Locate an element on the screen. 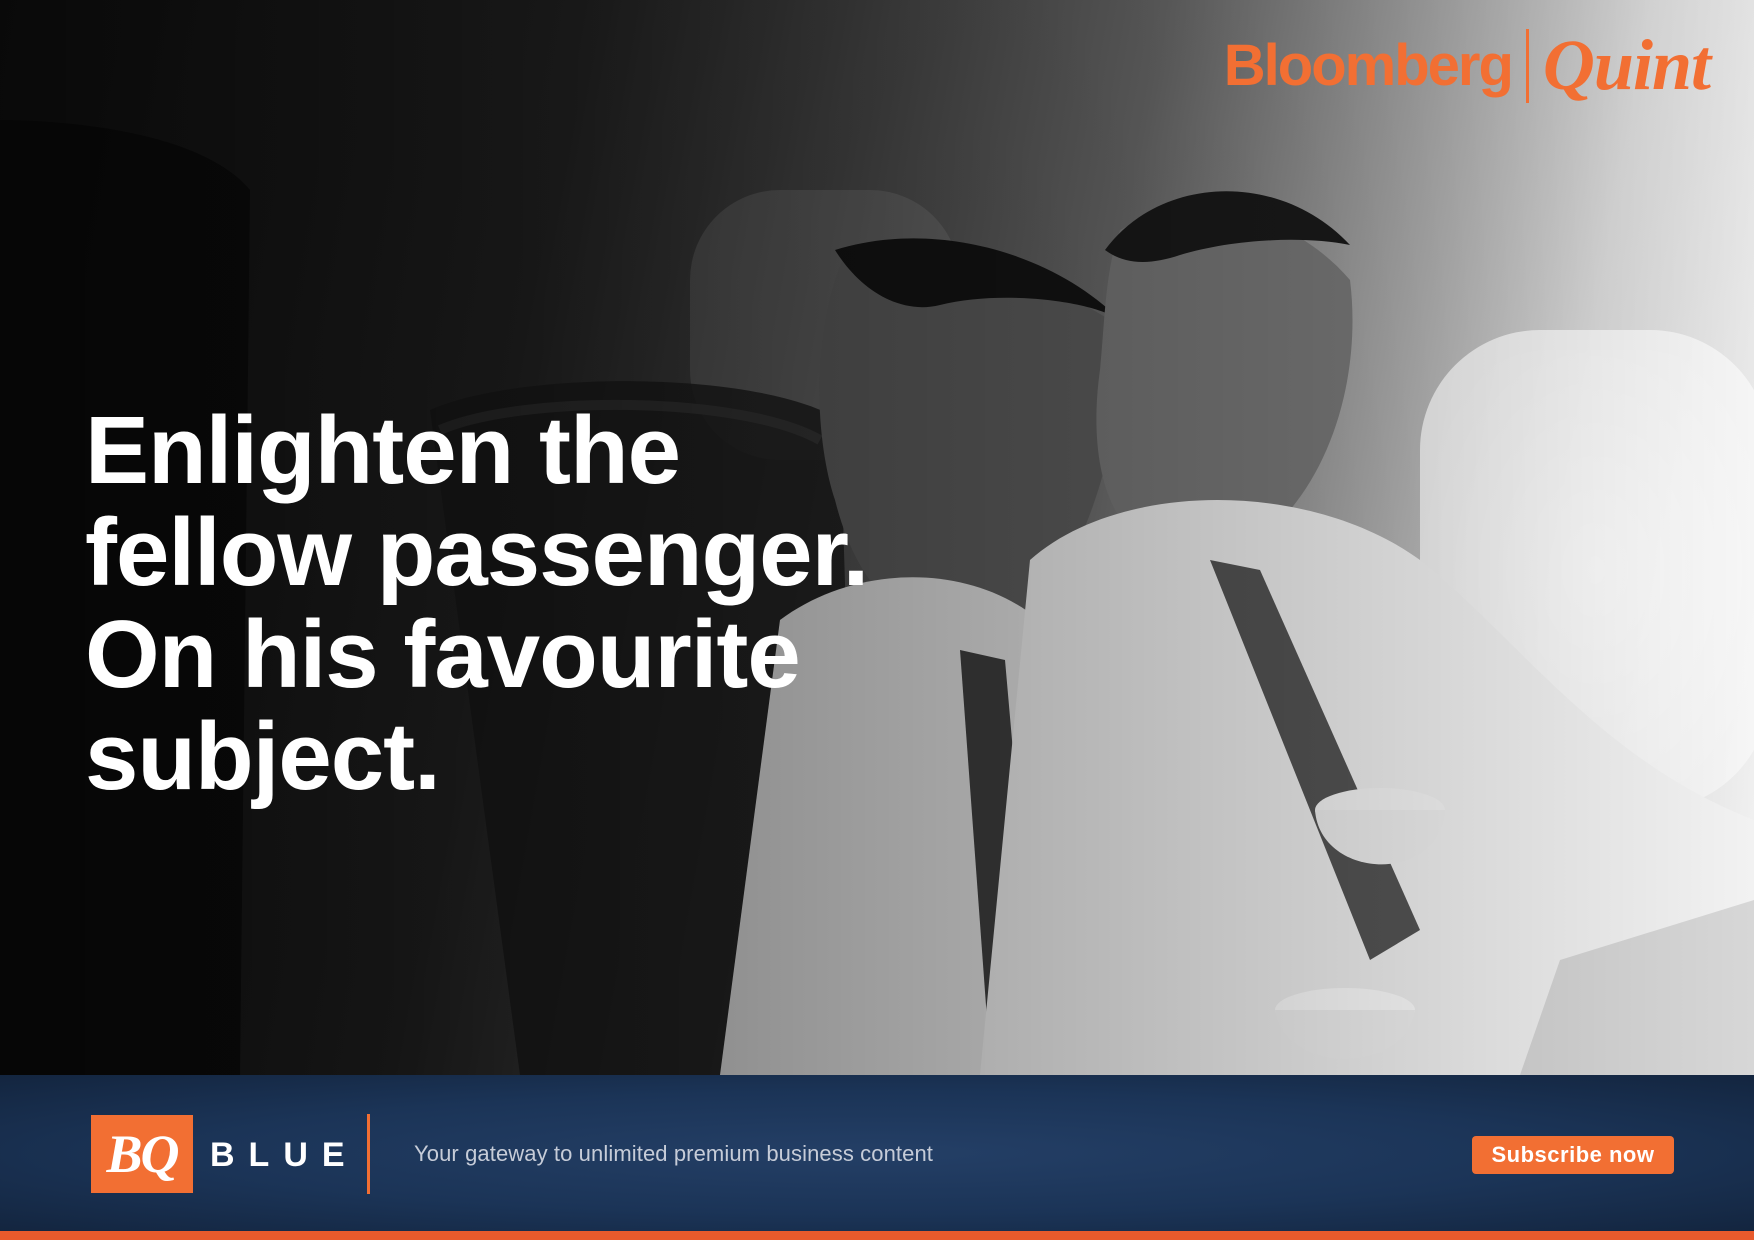 This screenshot has width=1754, height=1240. headline-line-2: fellow passenger. is located at coordinates (477, 552).